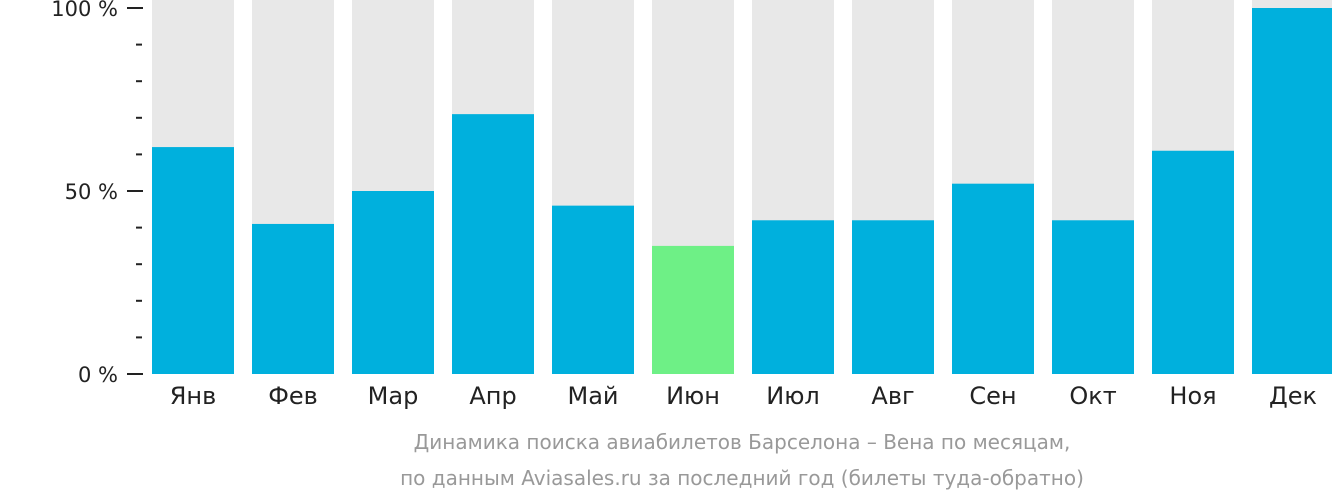 The width and height of the screenshot is (1332, 502). I want to click on bar-Апр, so click(493, 244).